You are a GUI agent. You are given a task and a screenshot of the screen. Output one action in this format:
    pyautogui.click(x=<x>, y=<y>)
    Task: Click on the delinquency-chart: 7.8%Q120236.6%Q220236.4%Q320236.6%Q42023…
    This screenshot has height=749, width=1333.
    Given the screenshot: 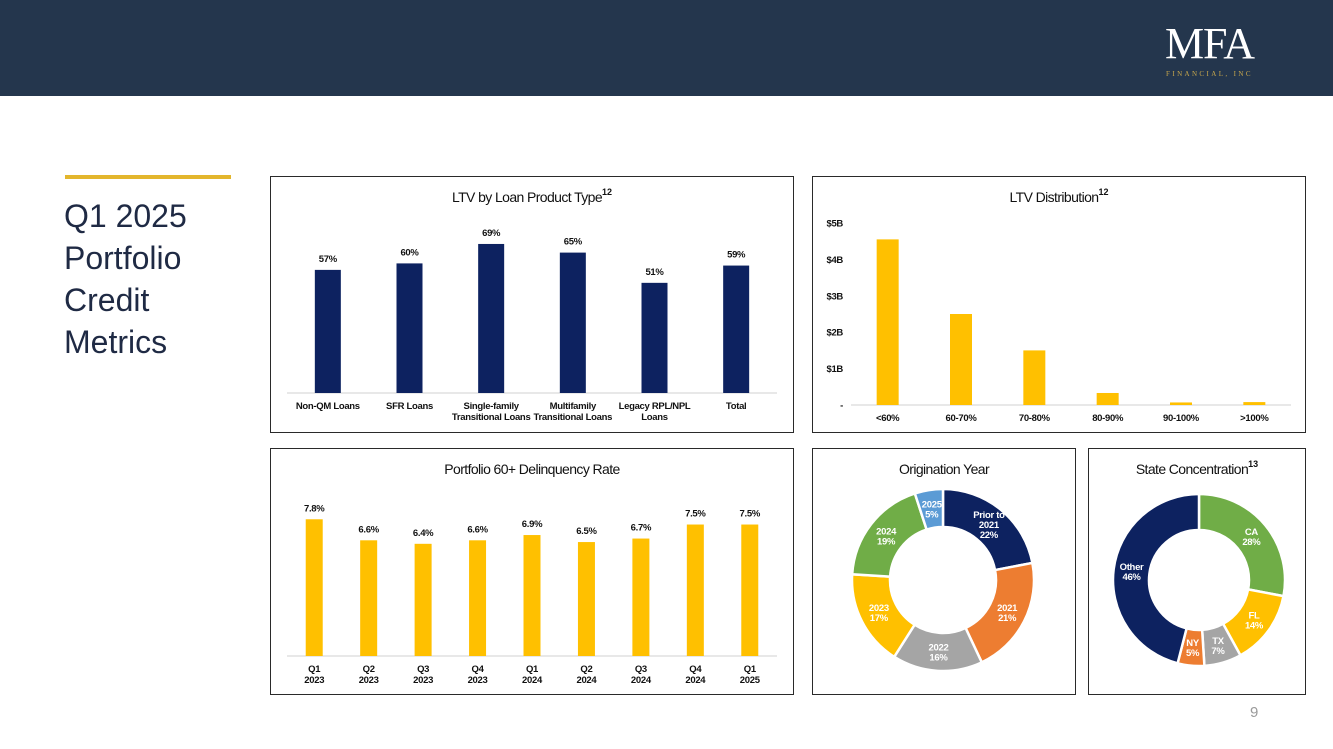 What is the action you would take?
    pyautogui.click(x=532, y=594)
    